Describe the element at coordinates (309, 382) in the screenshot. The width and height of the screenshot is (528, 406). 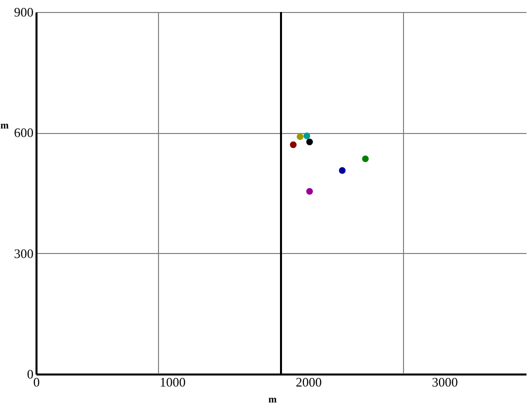
I see `x-tick-label: 2000` at that location.